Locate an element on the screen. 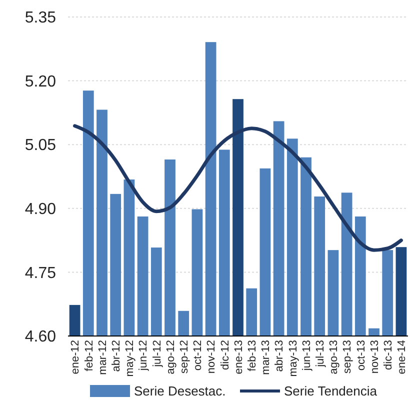  y-tick-label: 5.35 is located at coordinates (40, 18).